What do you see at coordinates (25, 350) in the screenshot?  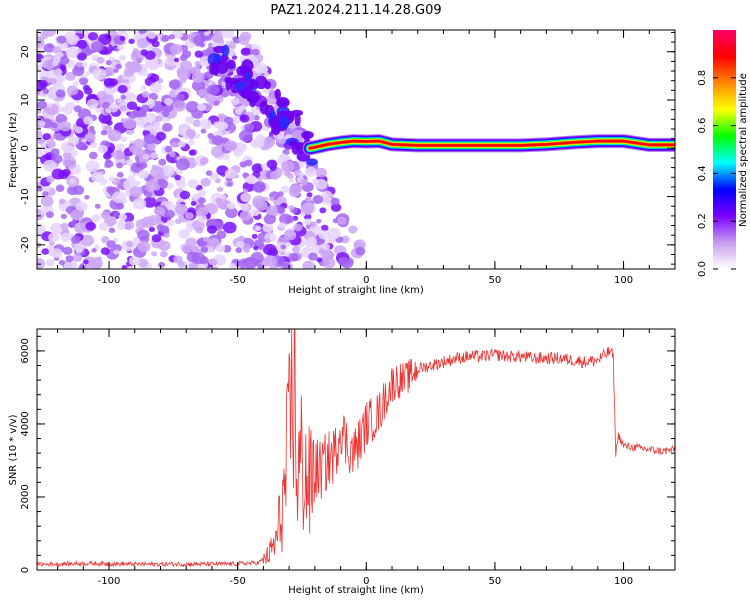 I see `y-tick-label: 6000` at bounding box center [25, 350].